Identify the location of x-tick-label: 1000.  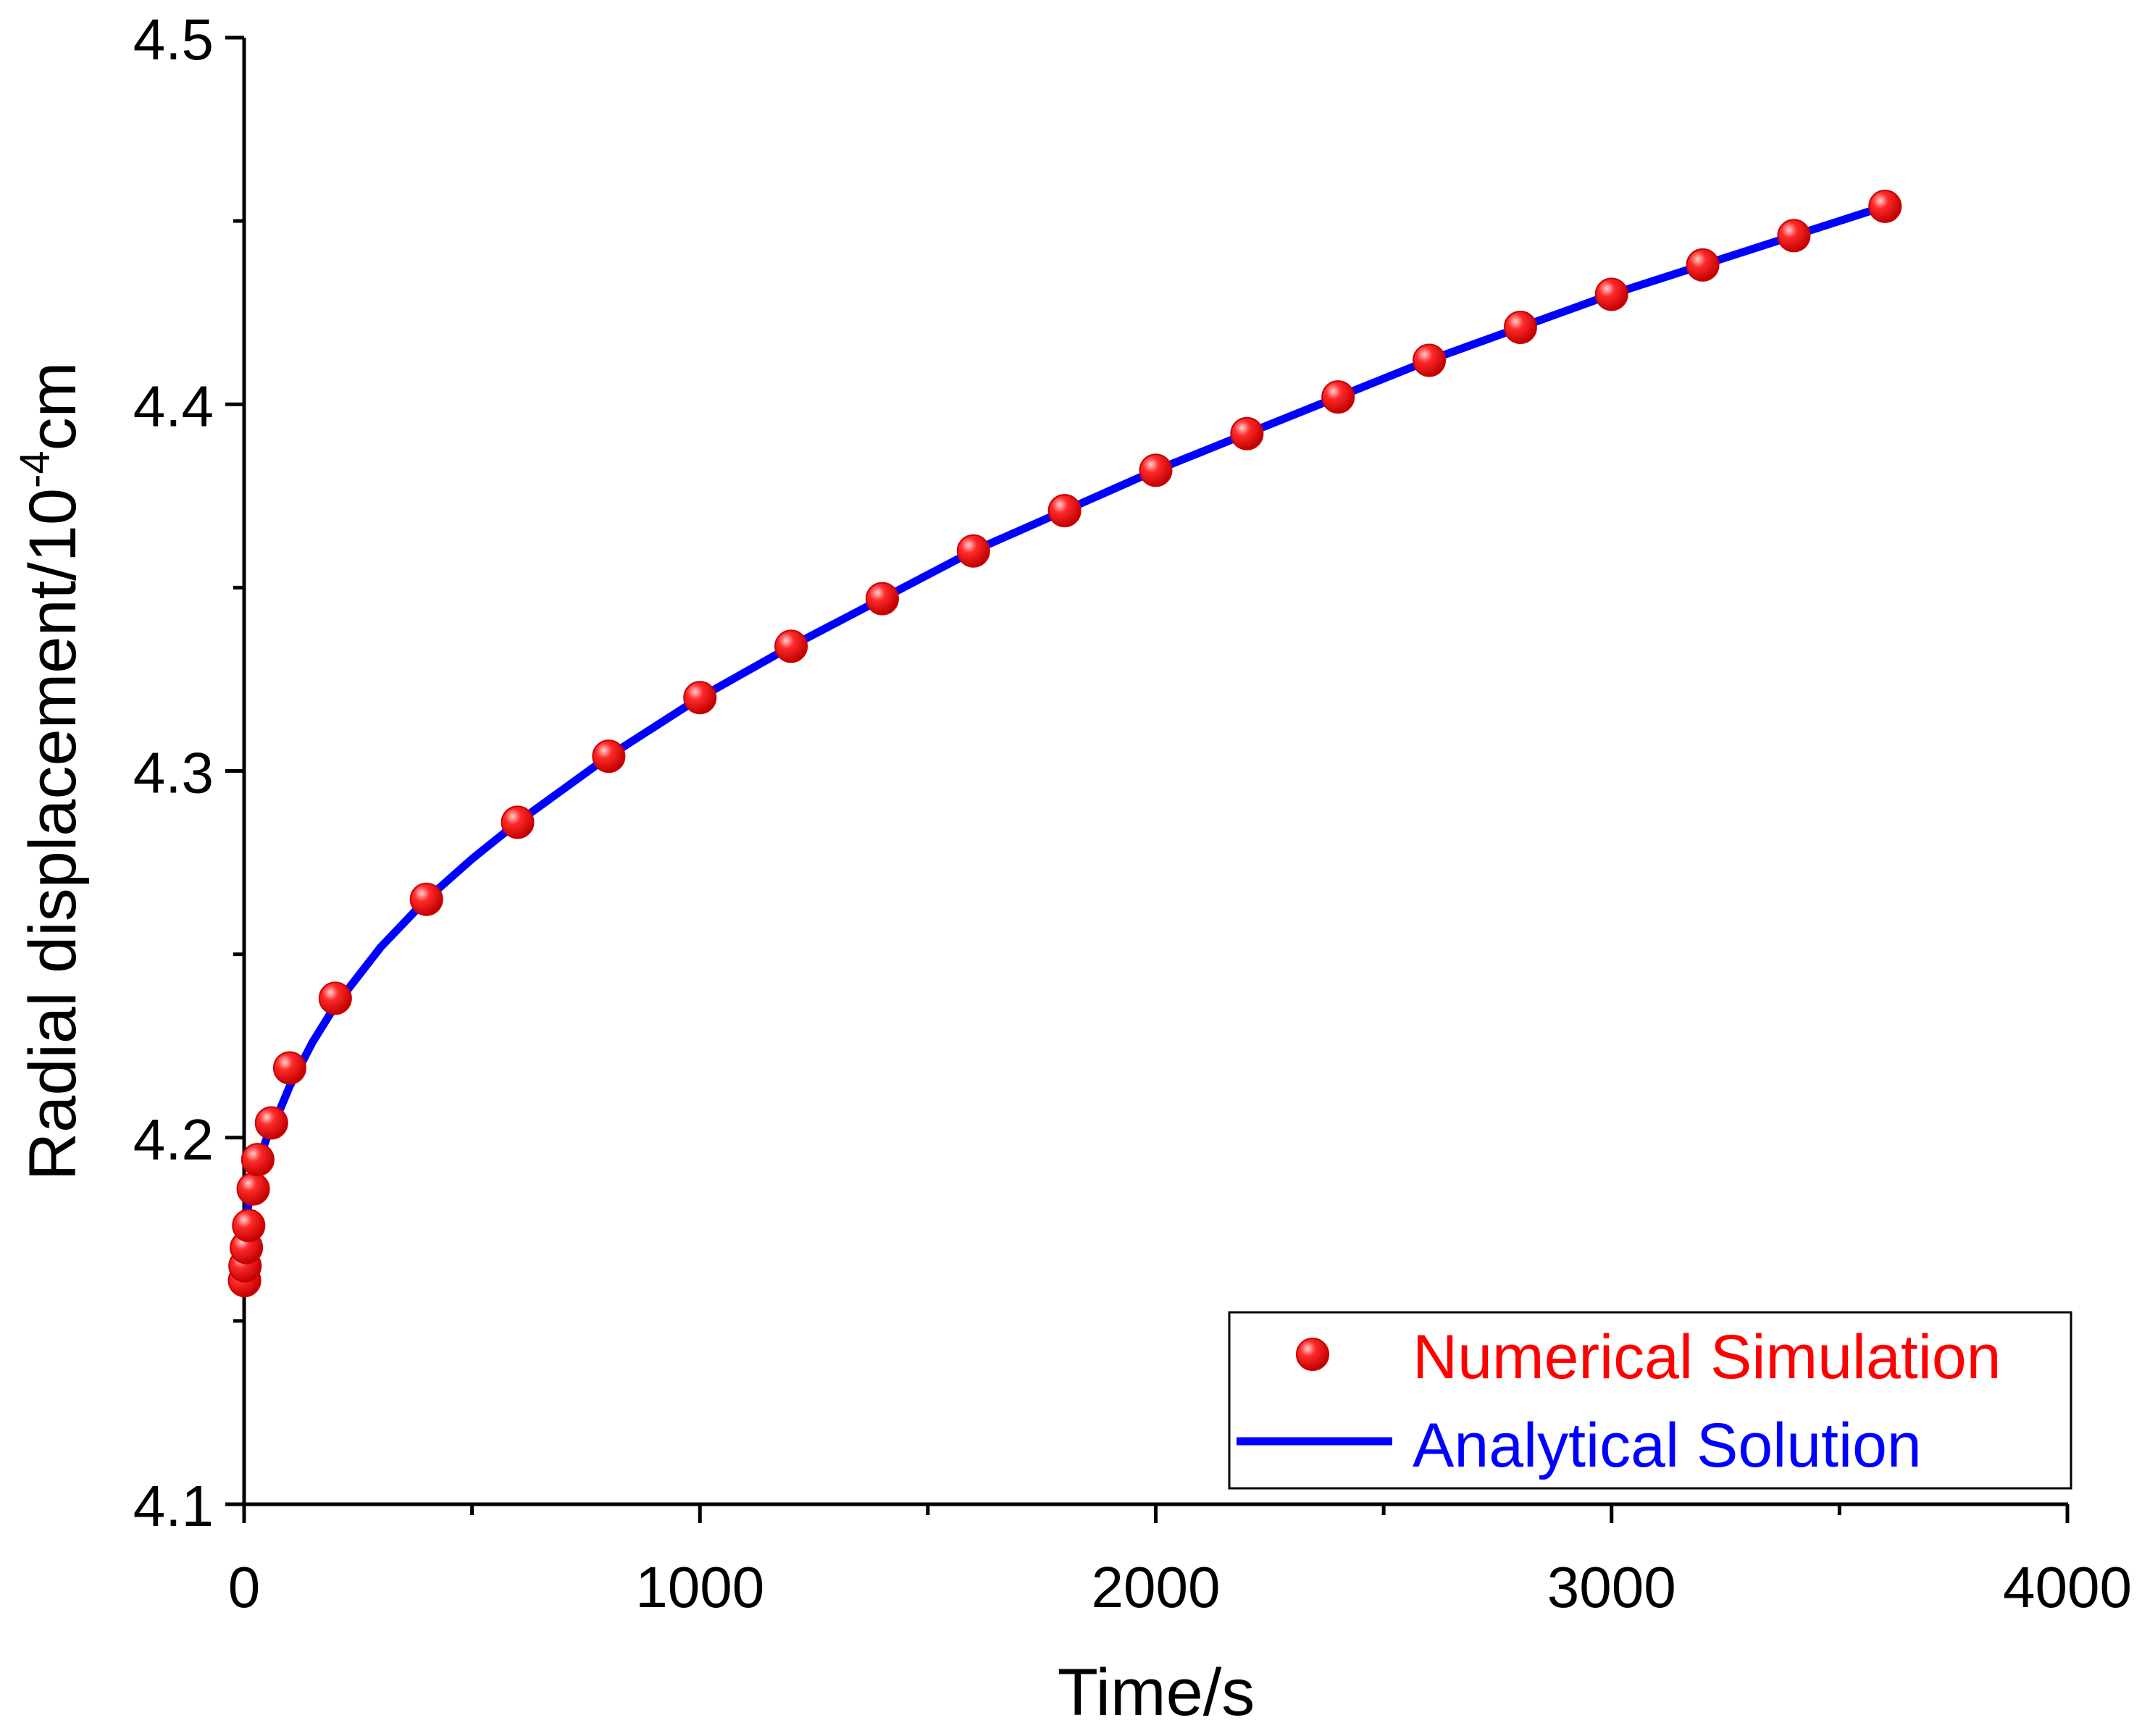
(699, 1587).